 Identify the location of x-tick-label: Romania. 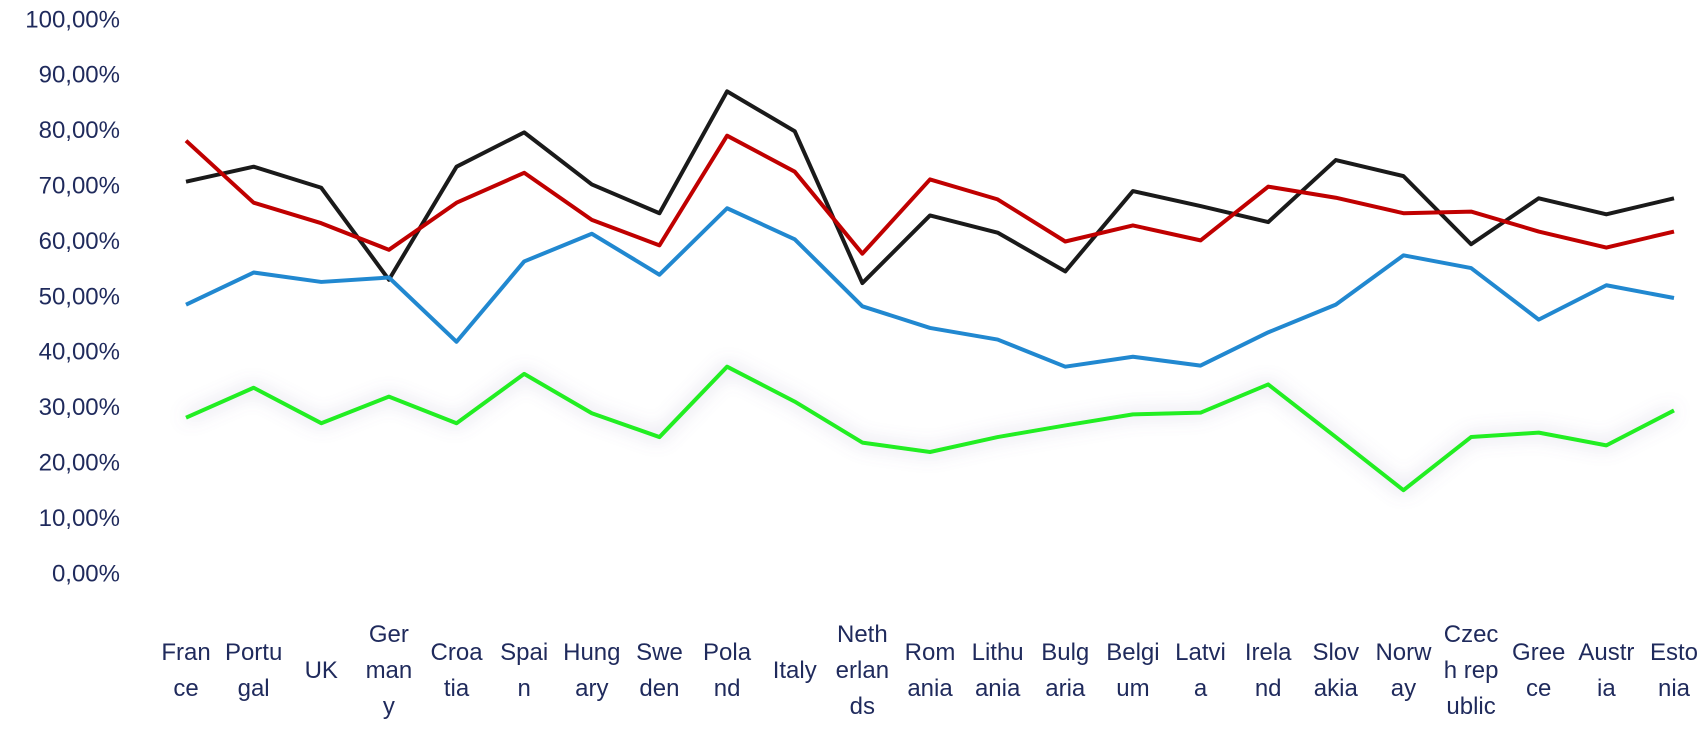
(930, 670).